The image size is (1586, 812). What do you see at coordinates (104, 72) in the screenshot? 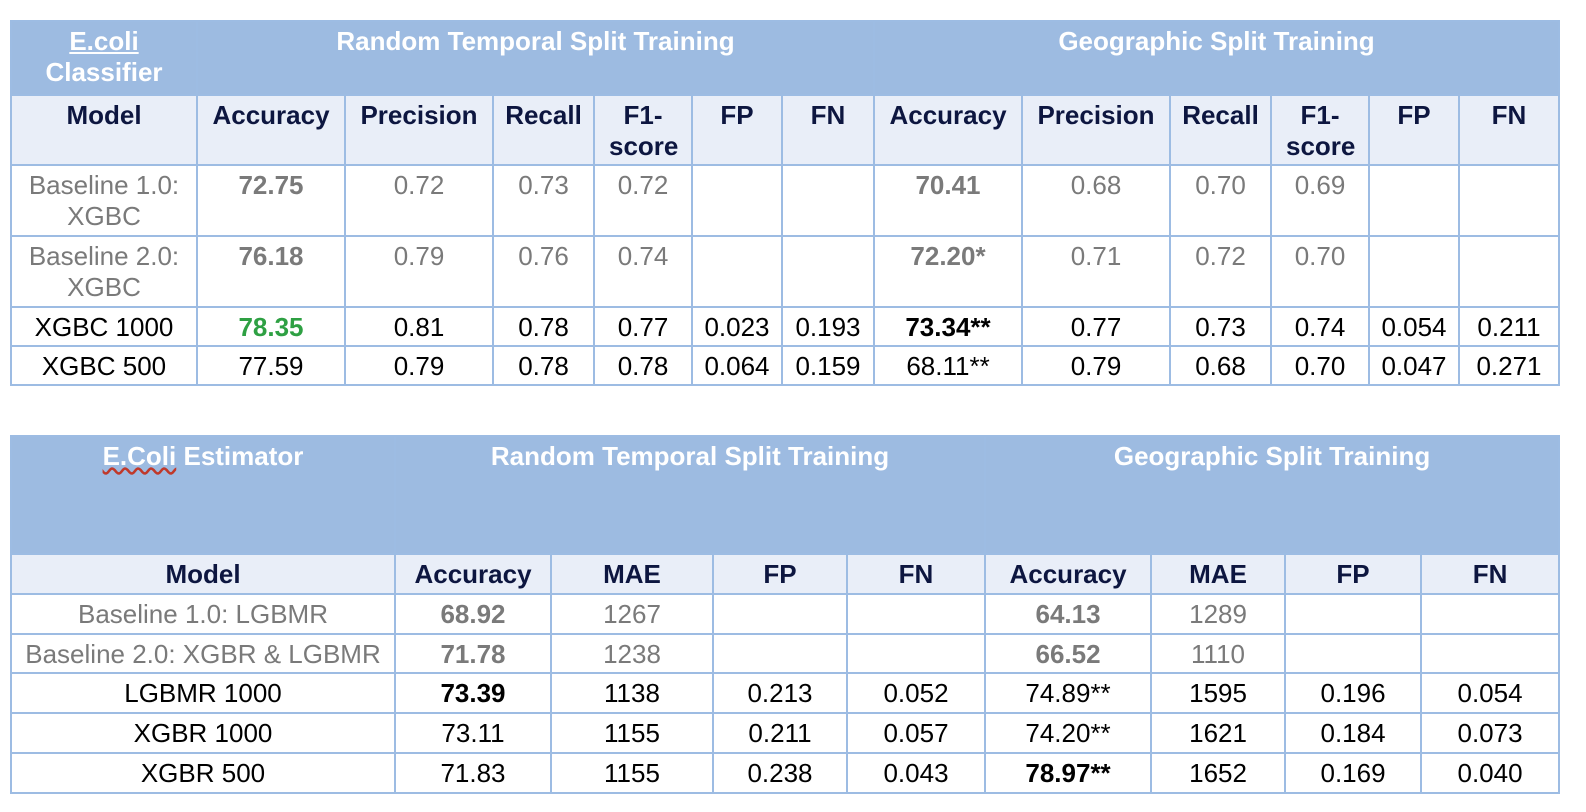
I see `corner-line2: Classifier` at bounding box center [104, 72].